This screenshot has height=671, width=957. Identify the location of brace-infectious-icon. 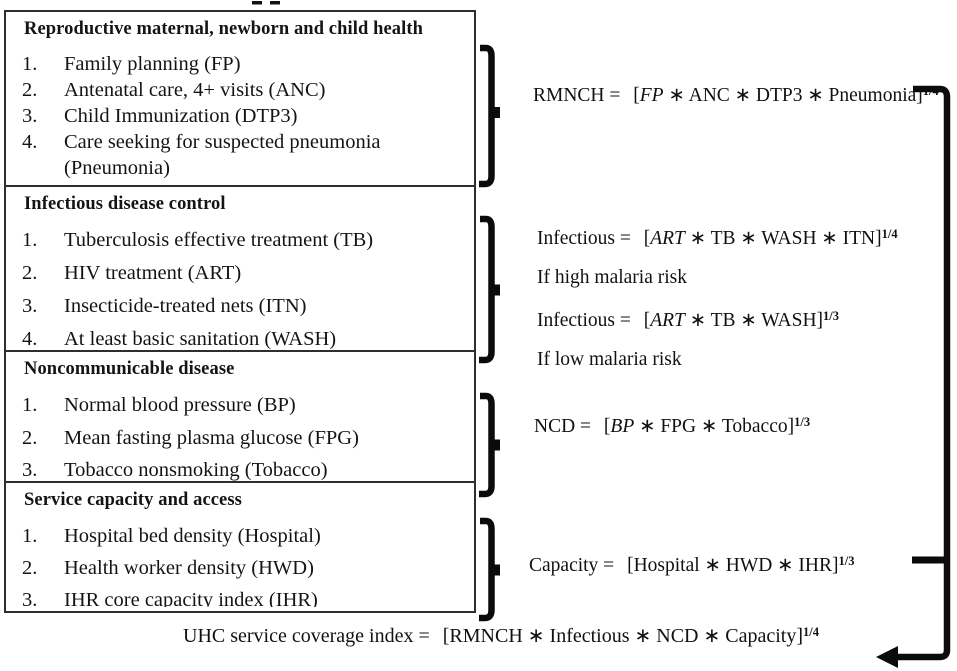
(489, 289).